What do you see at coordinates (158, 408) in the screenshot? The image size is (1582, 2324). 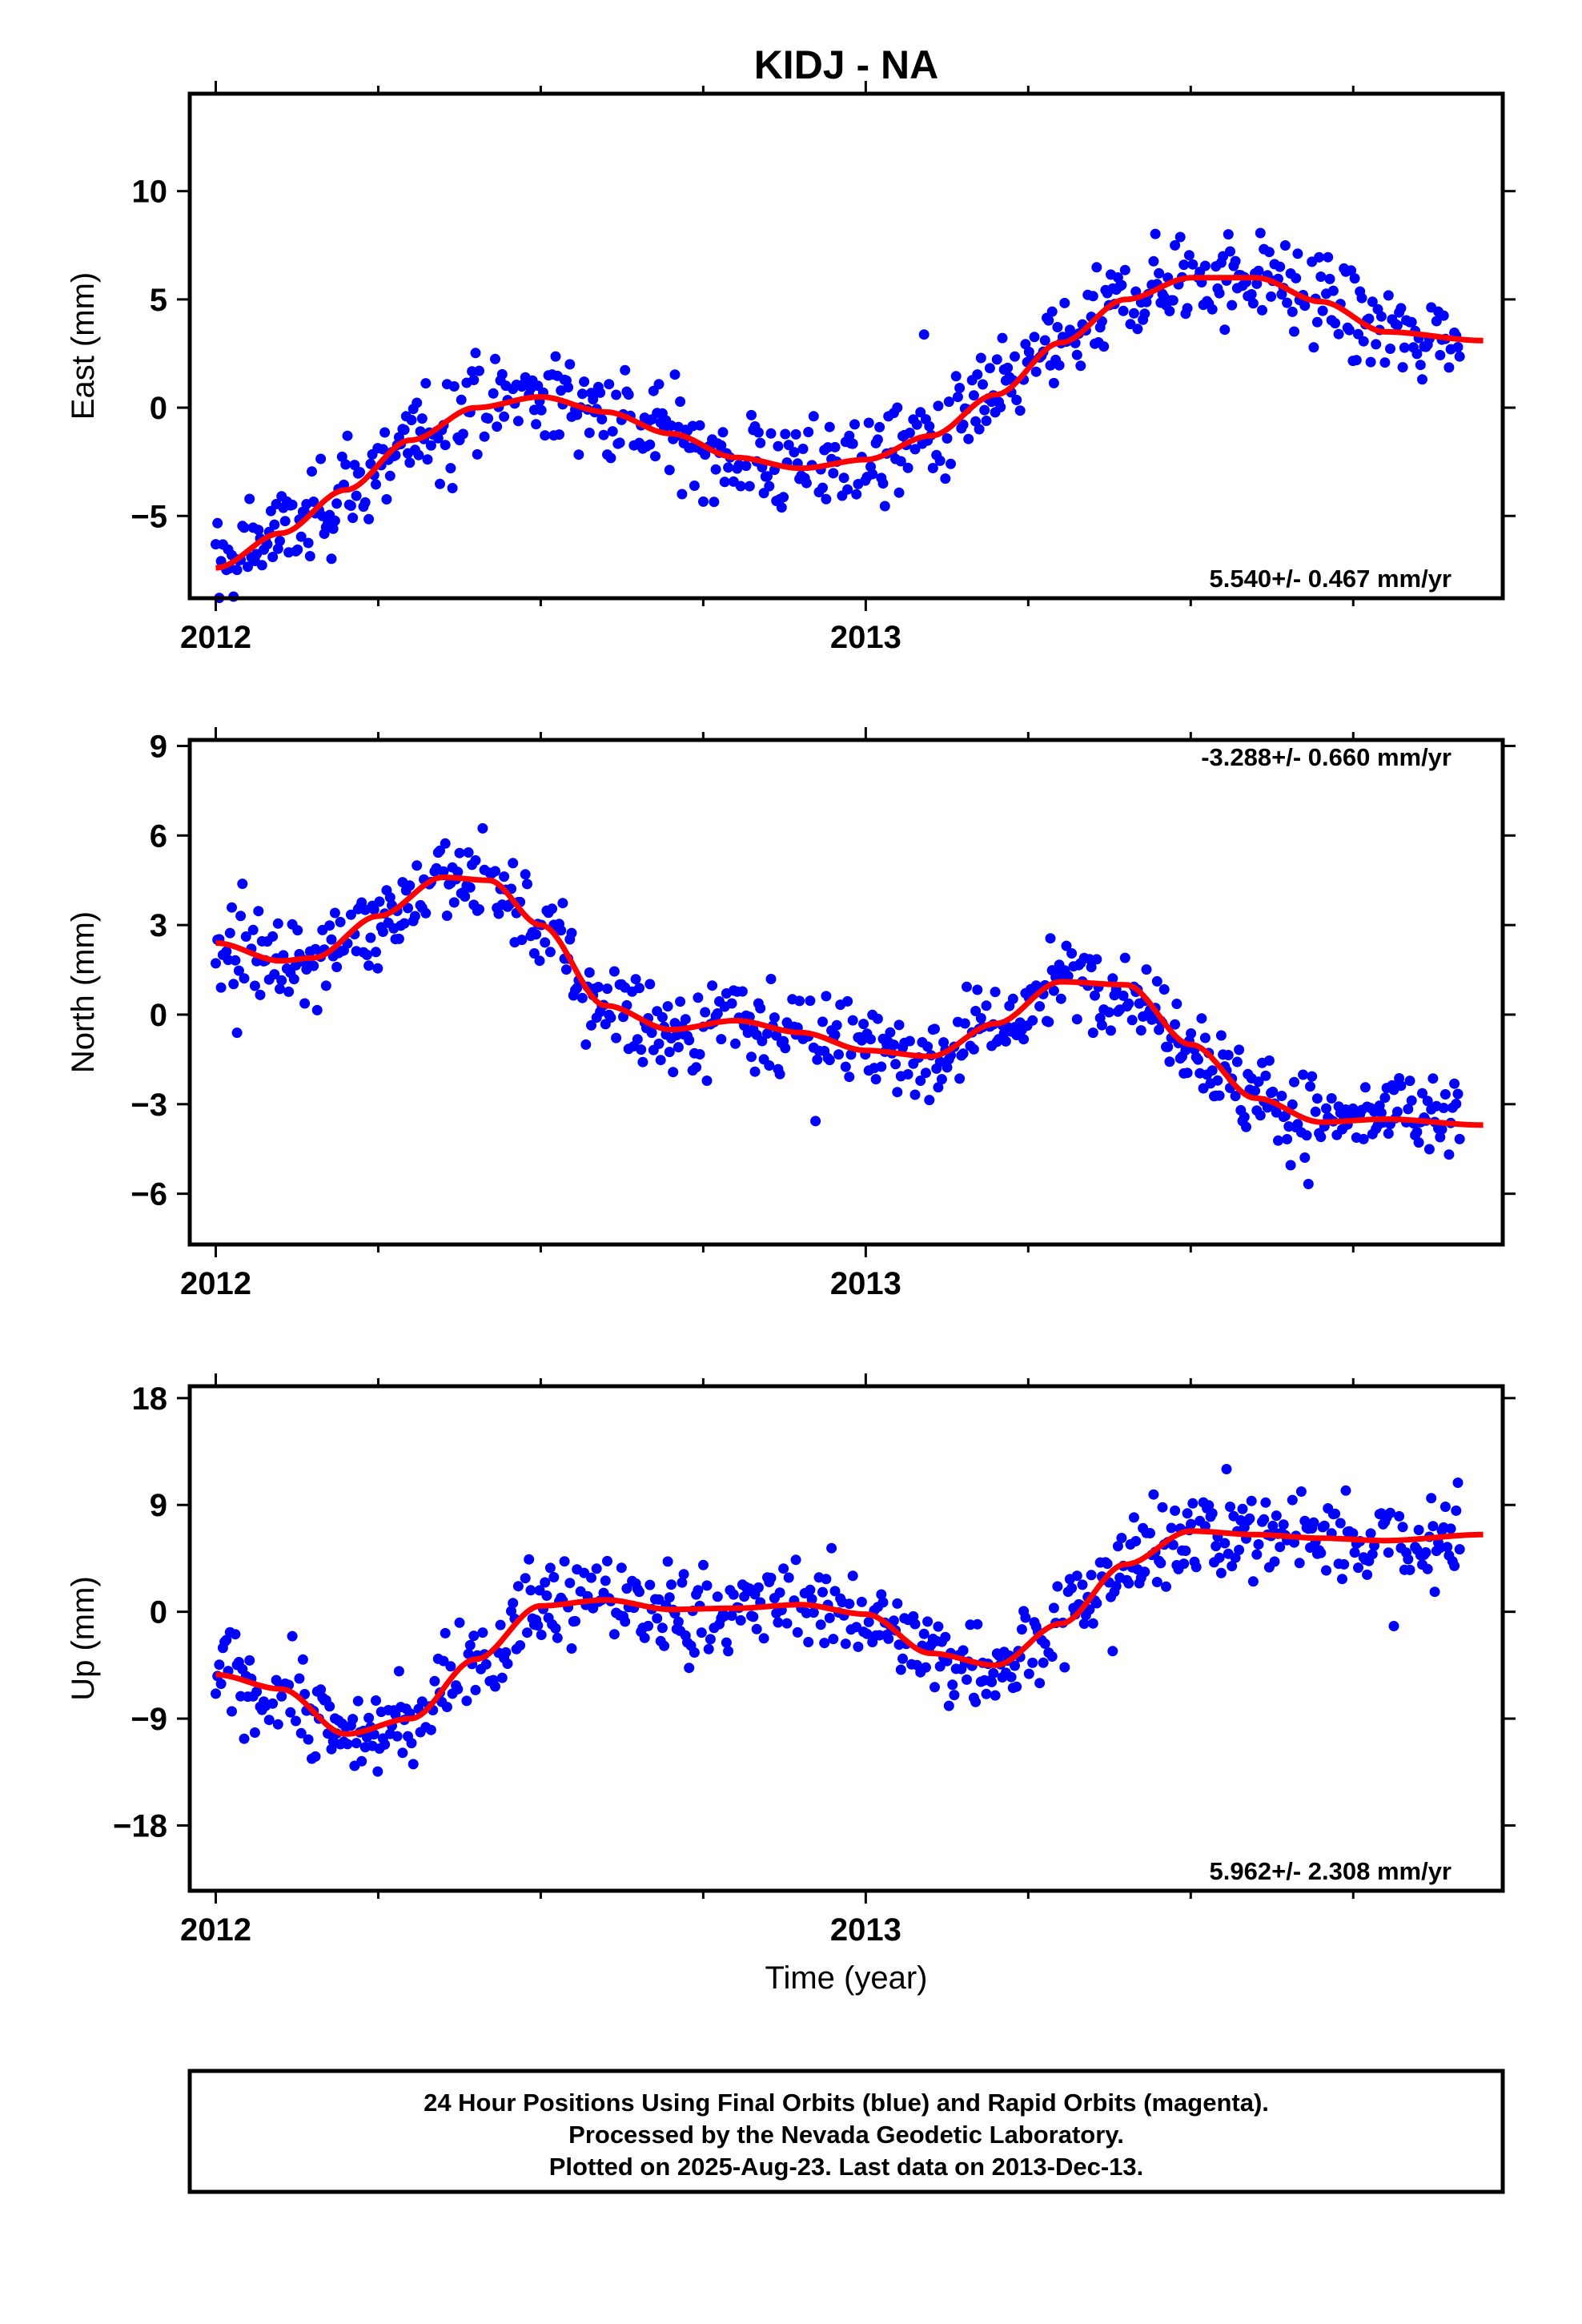 I see `east-ytick-label: 0` at bounding box center [158, 408].